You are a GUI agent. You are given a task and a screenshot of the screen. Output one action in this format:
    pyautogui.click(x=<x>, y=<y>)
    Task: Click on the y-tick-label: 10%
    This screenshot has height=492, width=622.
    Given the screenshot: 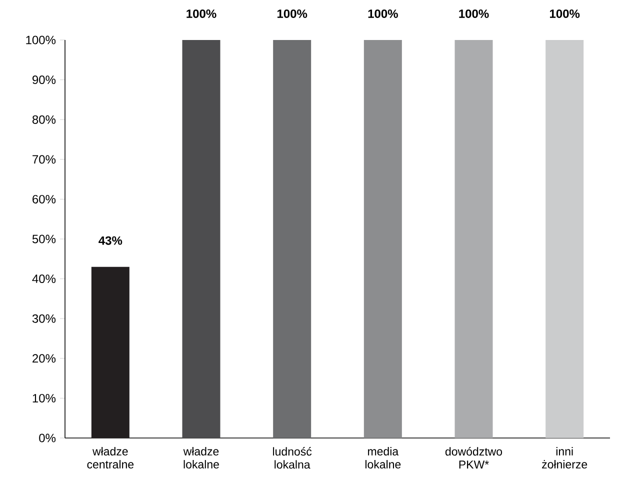 What is the action you would take?
    pyautogui.click(x=44, y=398)
    